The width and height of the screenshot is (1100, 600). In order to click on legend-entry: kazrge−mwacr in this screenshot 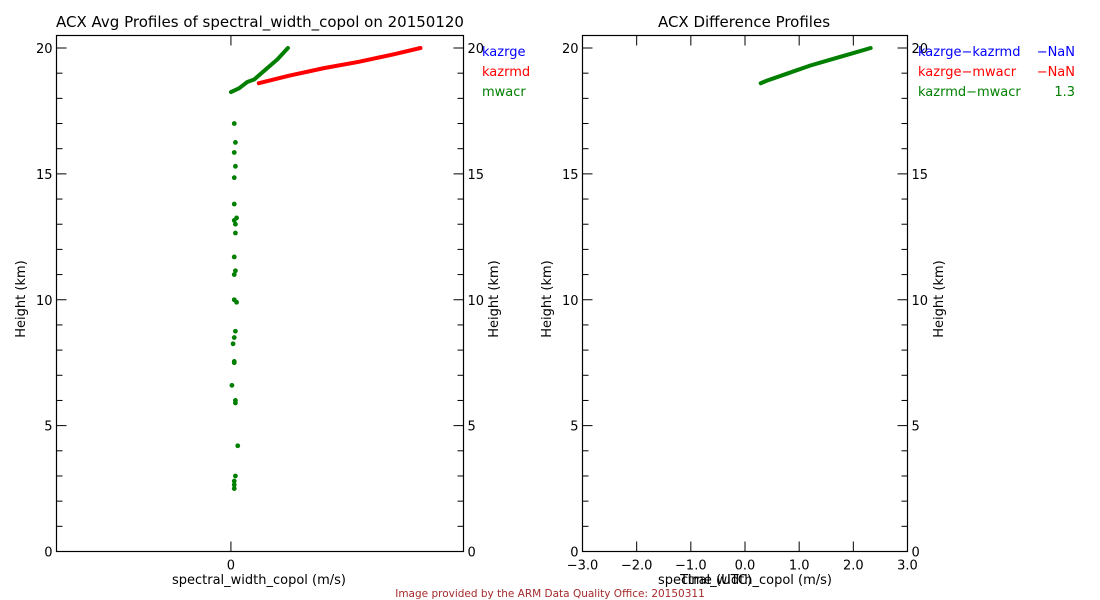, I will do `click(967, 72)`.